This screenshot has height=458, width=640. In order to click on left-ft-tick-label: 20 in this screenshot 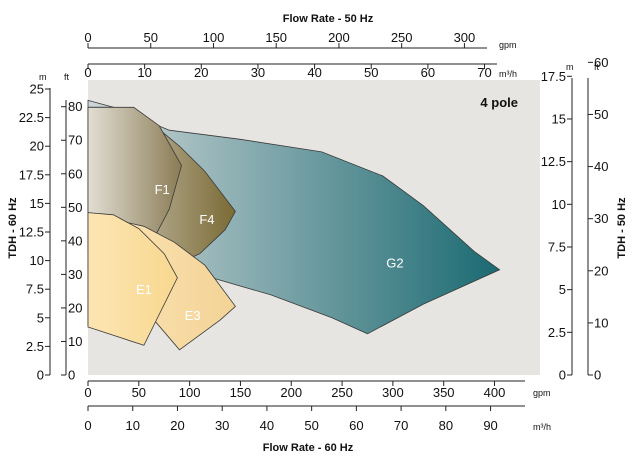, I will do `click(75, 307)`.